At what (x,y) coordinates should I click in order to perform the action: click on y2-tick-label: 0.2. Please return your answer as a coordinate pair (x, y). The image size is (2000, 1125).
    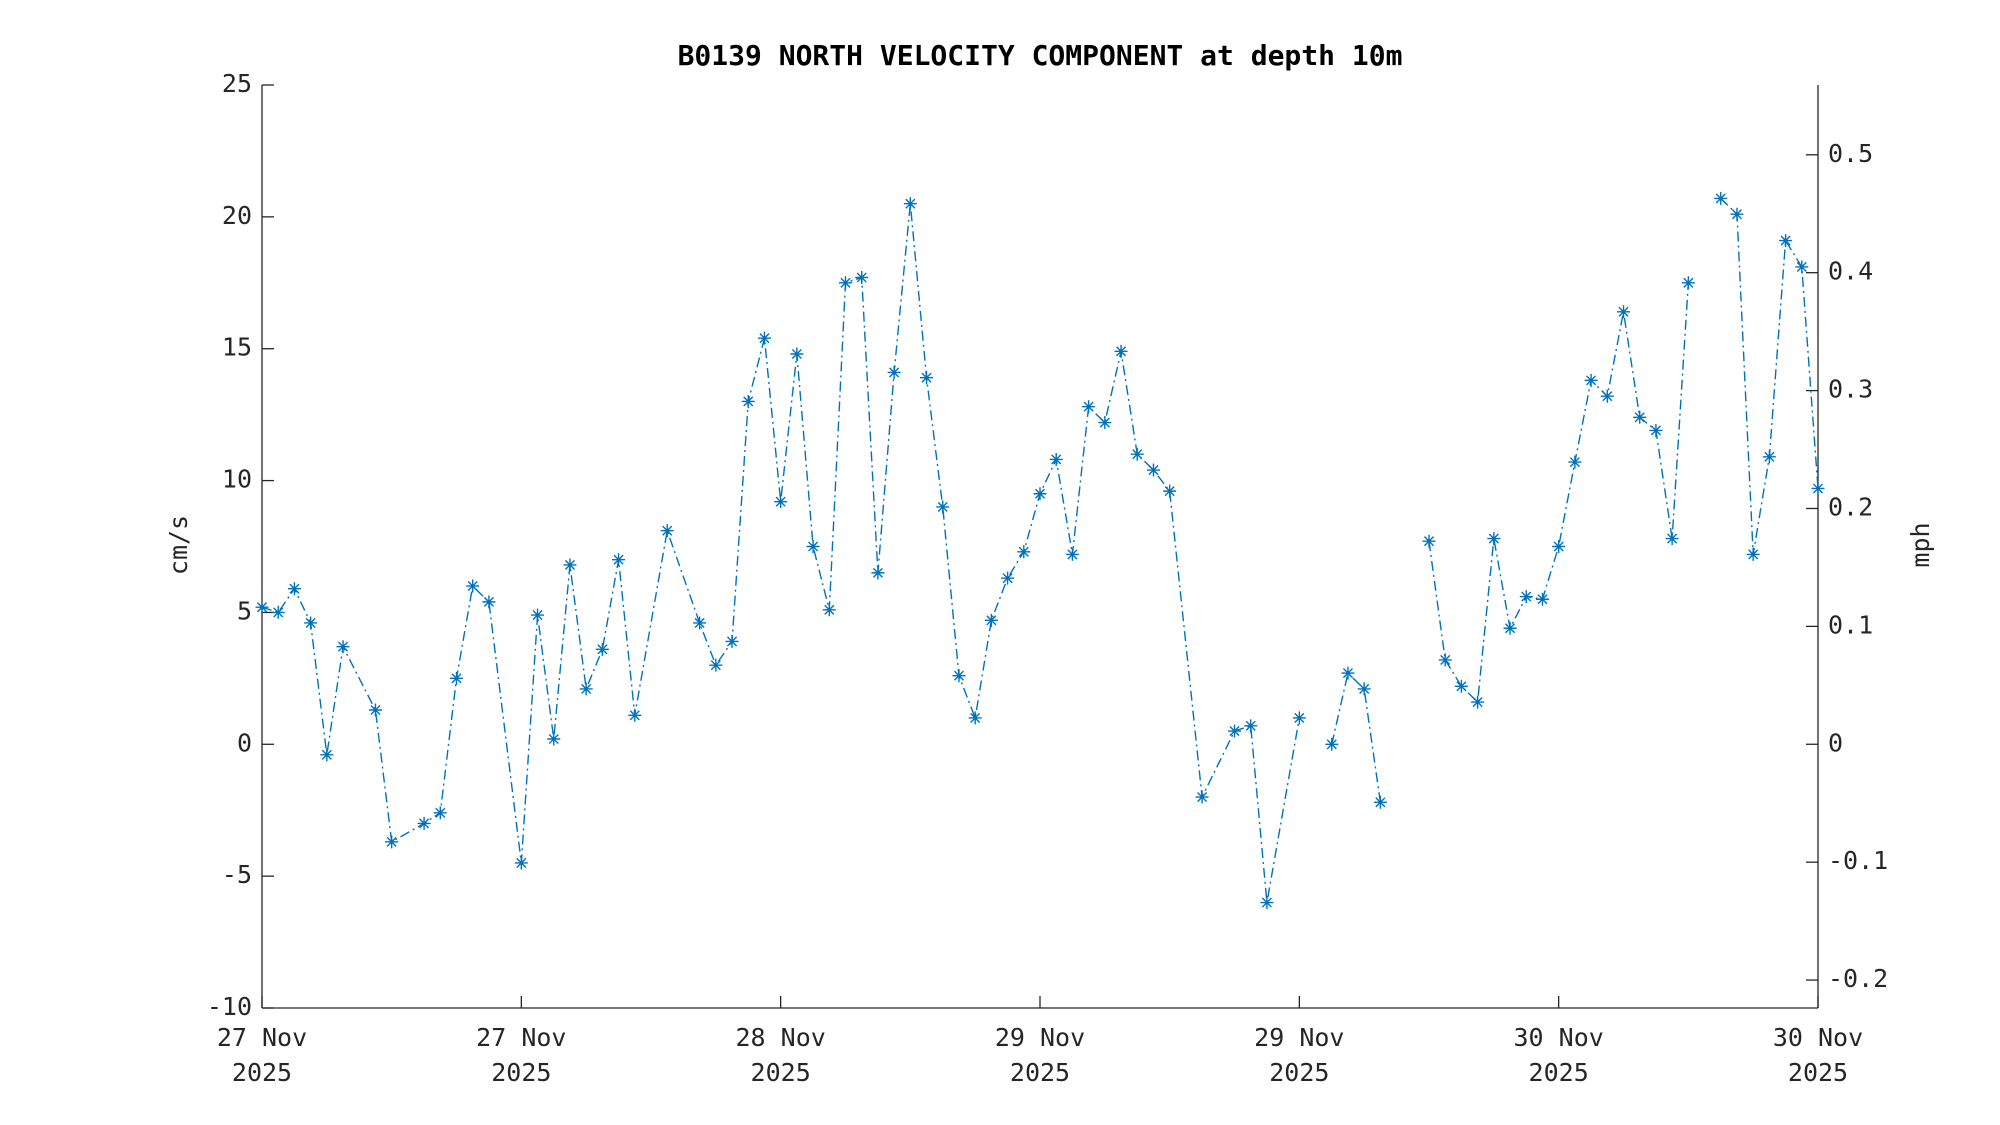
    Looking at the image, I should click on (1850, 506).